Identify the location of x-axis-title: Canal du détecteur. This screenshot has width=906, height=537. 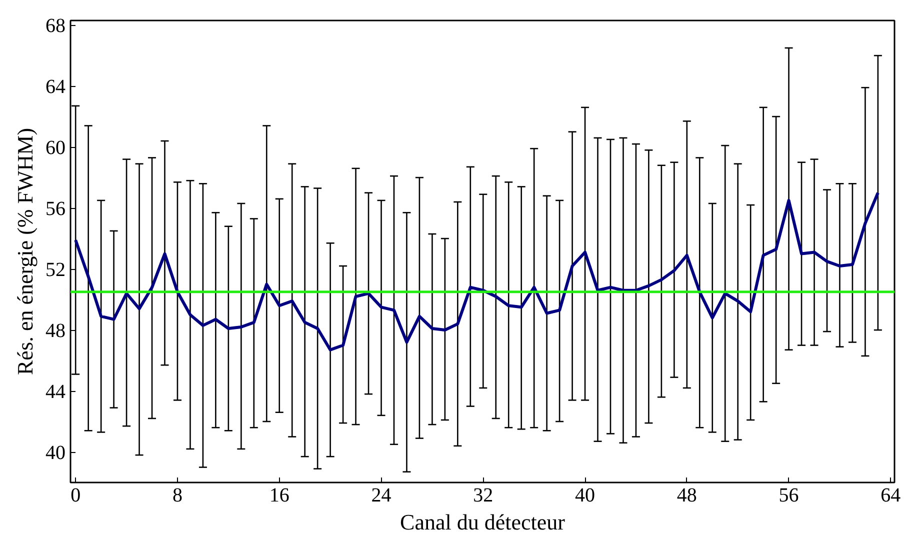
(483, 522).